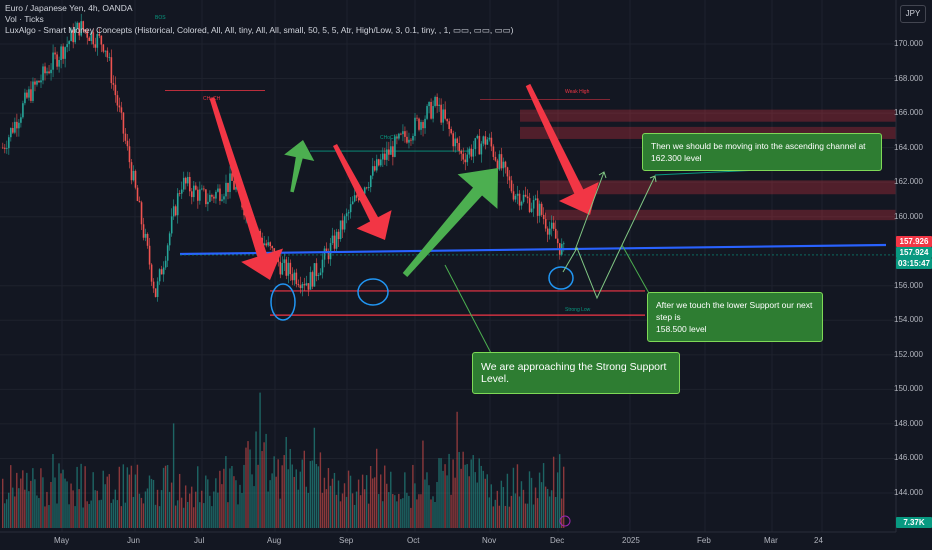 Image resolution: width=932 pixels, height=550 pixels. What do you see at coordinates (908, 492) in the screenshot?
I see `price-tick-label: 144.000` at bounding box center [908, 492].